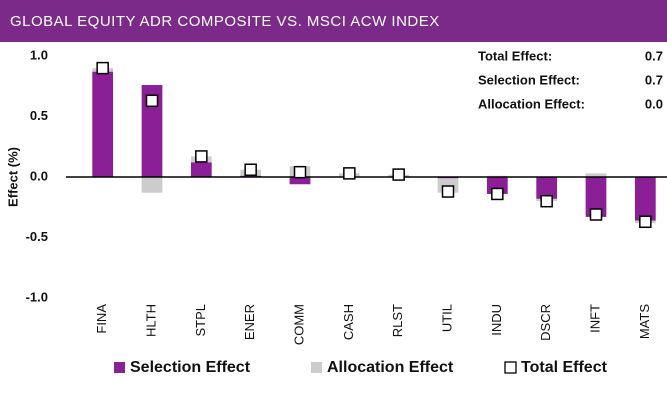 This screenshot has width=667, height=407. I want to click on annotation-label: Allocation Effect:, so click(531, 103).